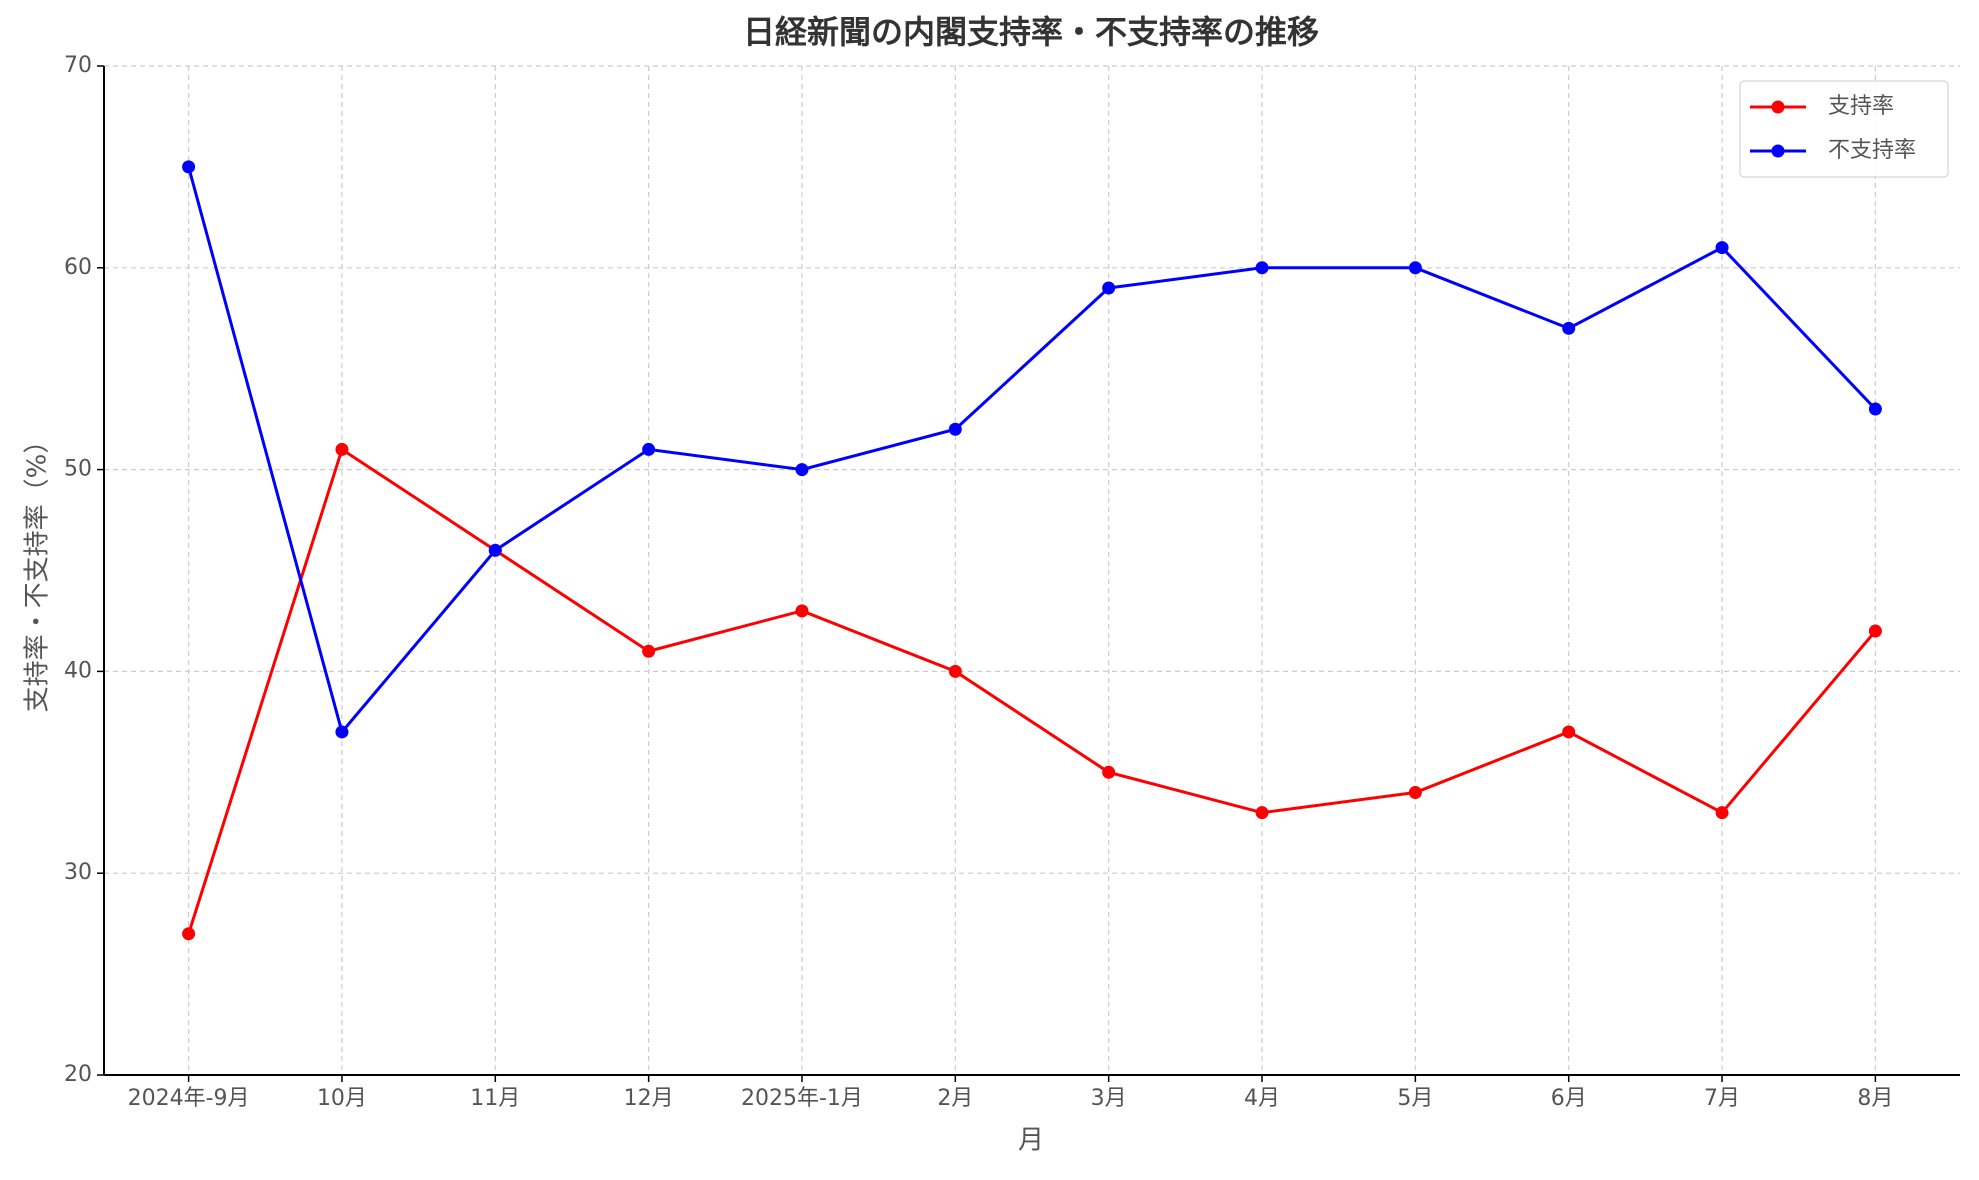  Describe the element at coordinates (1844, 129) in the screenshot. I see `legend-box` at that location.